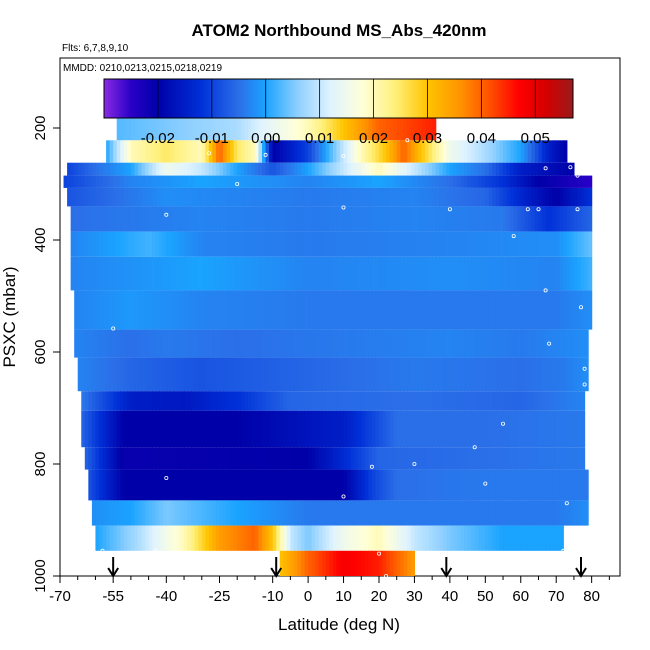  I want to click on colorbar-tick-label: -0.01, so click(212, 138).